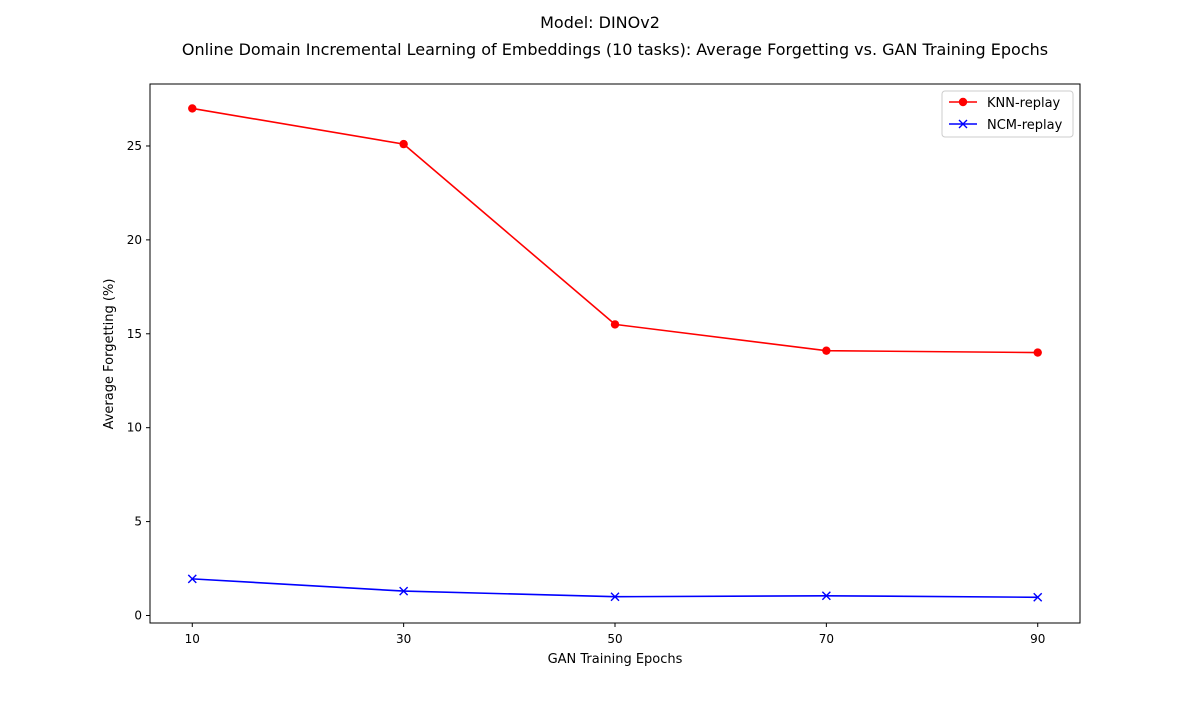  Describe the element at coordinates (1007, 114) in the screenshot. I see `legend: KNN-replay NCM-replay` at that location.